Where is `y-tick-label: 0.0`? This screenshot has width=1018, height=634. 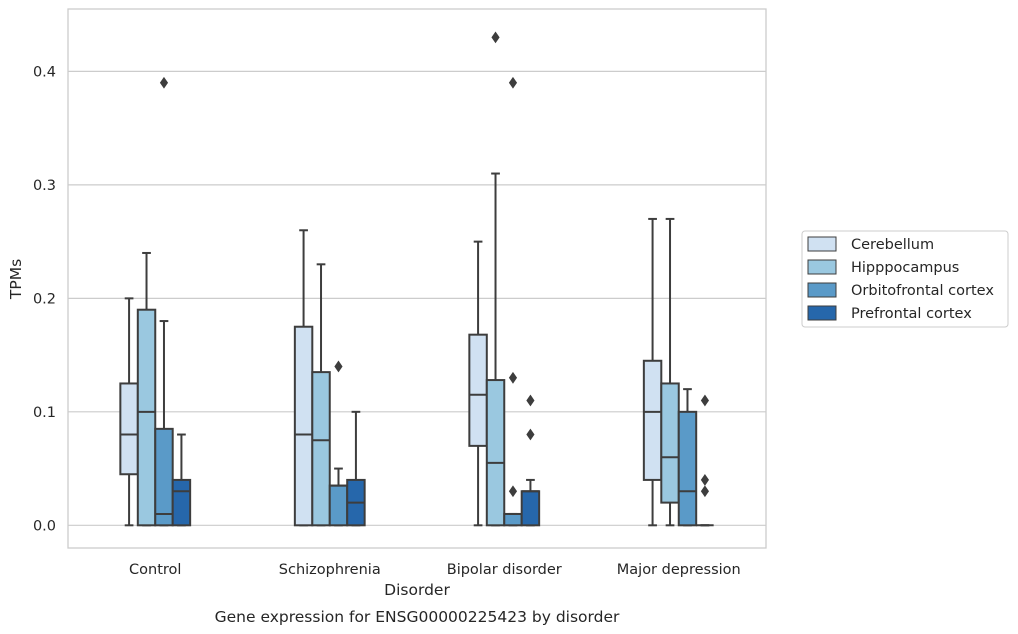 y-tick-label: 0.0 is located at coordinates (44, 526).